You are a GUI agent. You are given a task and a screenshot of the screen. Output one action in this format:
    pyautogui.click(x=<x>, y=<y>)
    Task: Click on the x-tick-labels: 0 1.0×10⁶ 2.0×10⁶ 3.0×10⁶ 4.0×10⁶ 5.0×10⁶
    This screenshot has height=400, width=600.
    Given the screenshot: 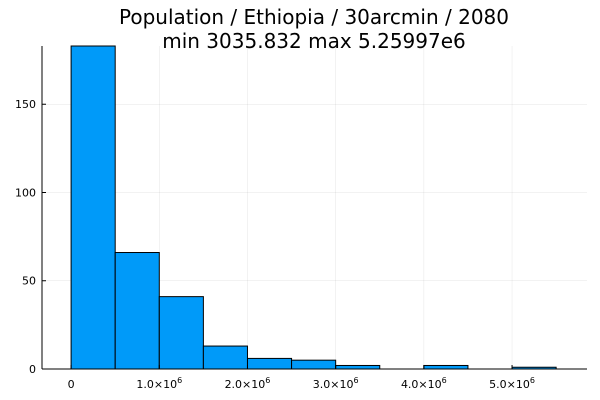 What is the action you would take?
    pyautogui.click(x=301, y=383)
    